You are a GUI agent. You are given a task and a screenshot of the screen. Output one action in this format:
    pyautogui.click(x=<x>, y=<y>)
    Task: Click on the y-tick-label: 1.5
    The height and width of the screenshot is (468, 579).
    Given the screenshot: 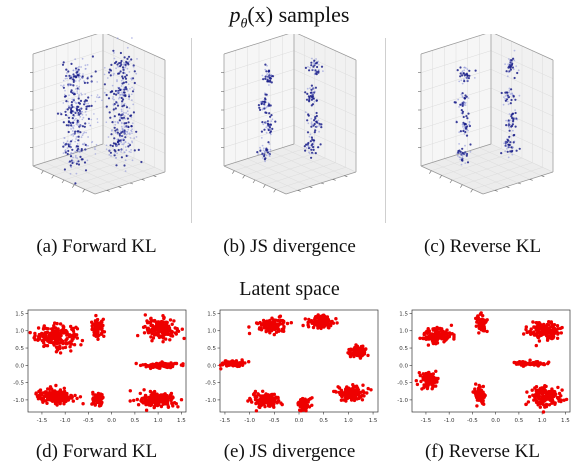 What is the action you would take?
    pyautogui.click(x=211, y=314)
    